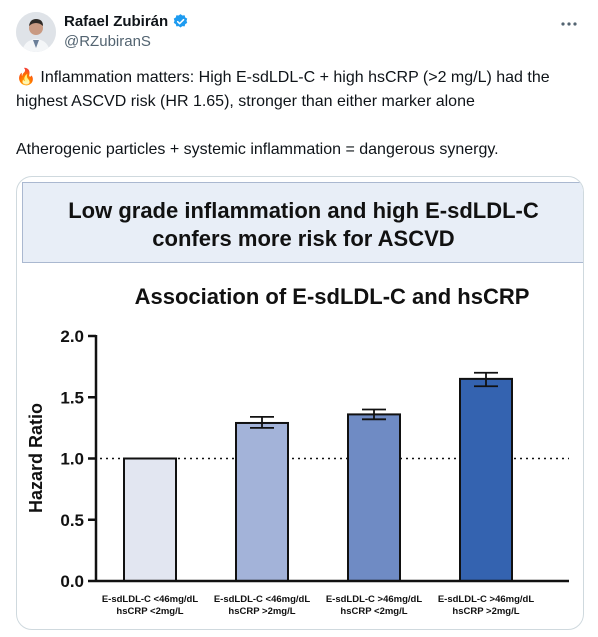 Image resolution: width=598 pixels, height=637 pixels. Describe the element at coordinates (72, 581) in the screenshot. I see `y-tick-label-1: 0.0` at that location.